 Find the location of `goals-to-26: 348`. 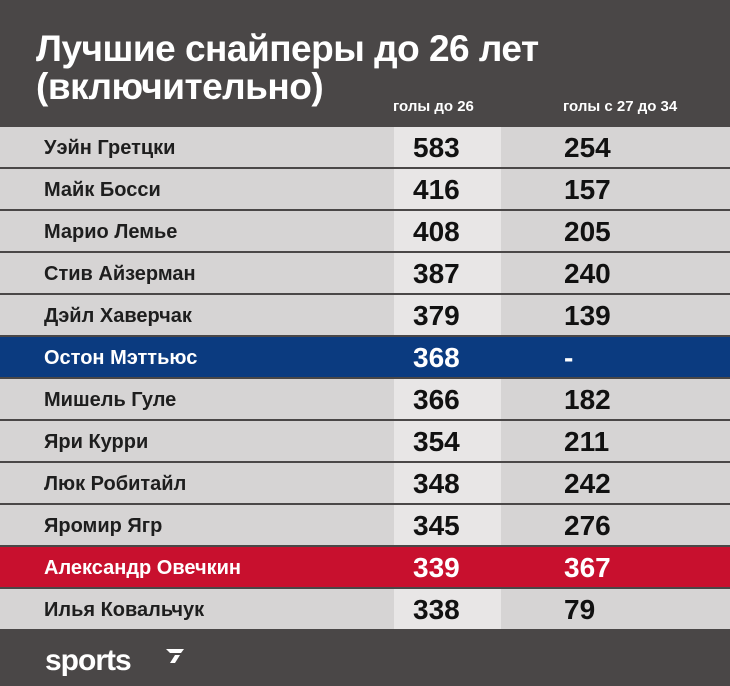

goals-to-26: 348 is located at coordinates (436, 483).